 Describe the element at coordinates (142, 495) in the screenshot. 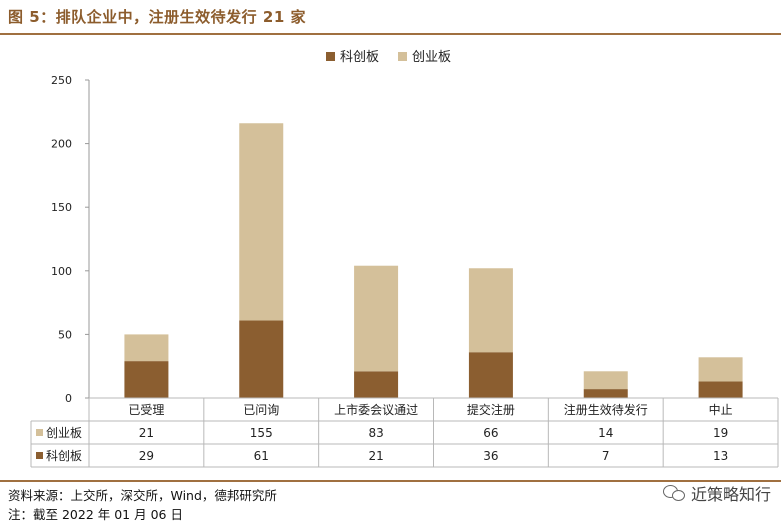

I see `source-note: 资料来源：上交所，深交所，Wind，德邦研究所` at that location.